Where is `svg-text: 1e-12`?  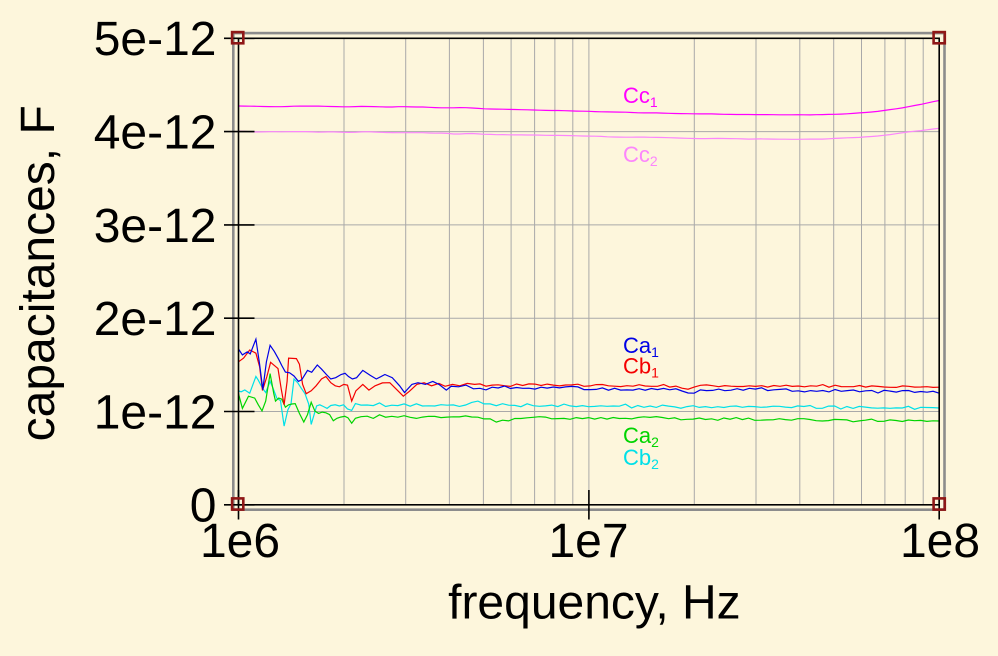 svg-text: 1e-12 is located at coordinates (155, 412).